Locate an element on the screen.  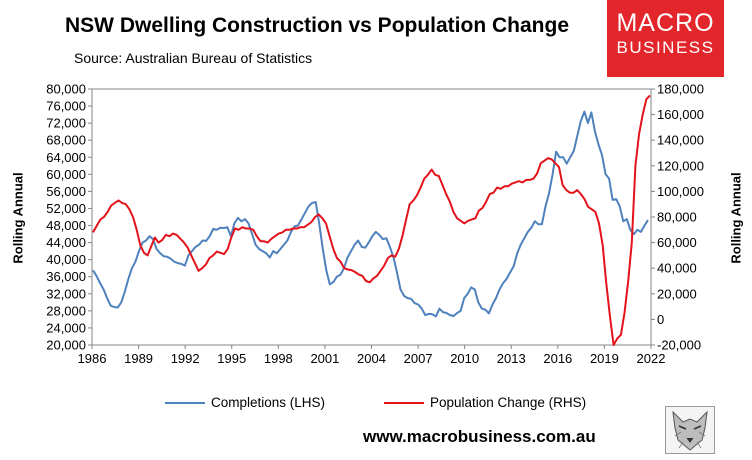
legend-item-completions: Completions (LHS) is located at coordinates (245, 402).